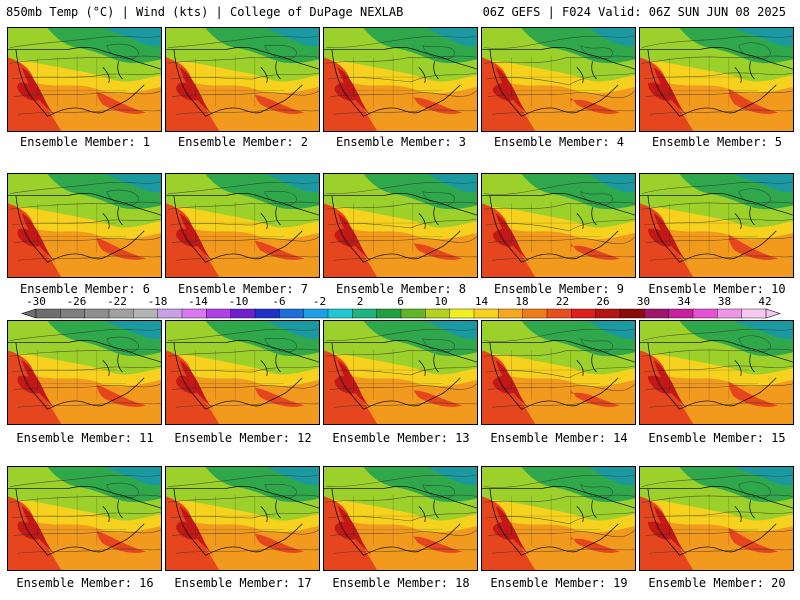  I want to click on colorbar-tick-label: -2, so click(319, 301).